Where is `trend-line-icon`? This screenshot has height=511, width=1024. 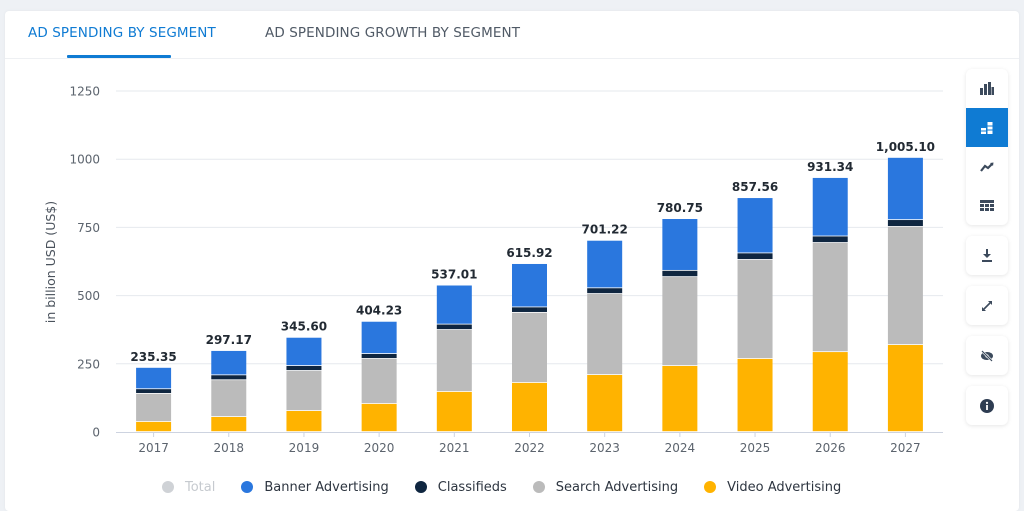
trend-line-icon is located at coordinates (987, 167).